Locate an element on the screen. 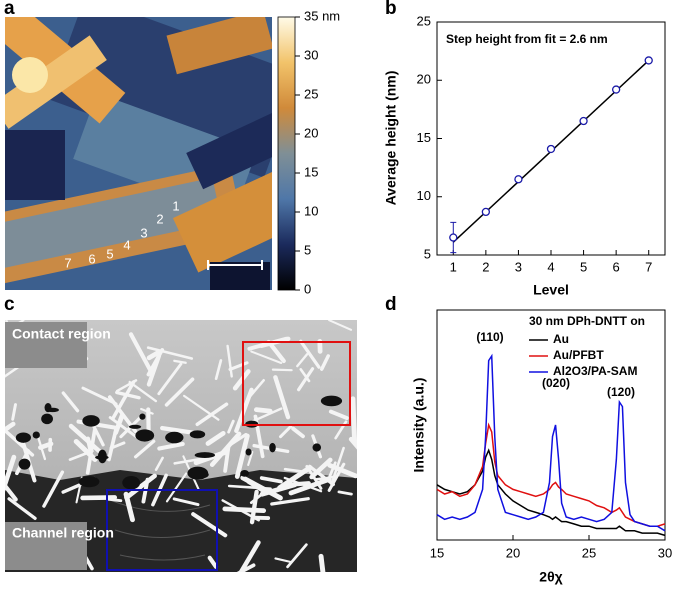  y-tick-label: 10 is located at coordinates (424, 195).